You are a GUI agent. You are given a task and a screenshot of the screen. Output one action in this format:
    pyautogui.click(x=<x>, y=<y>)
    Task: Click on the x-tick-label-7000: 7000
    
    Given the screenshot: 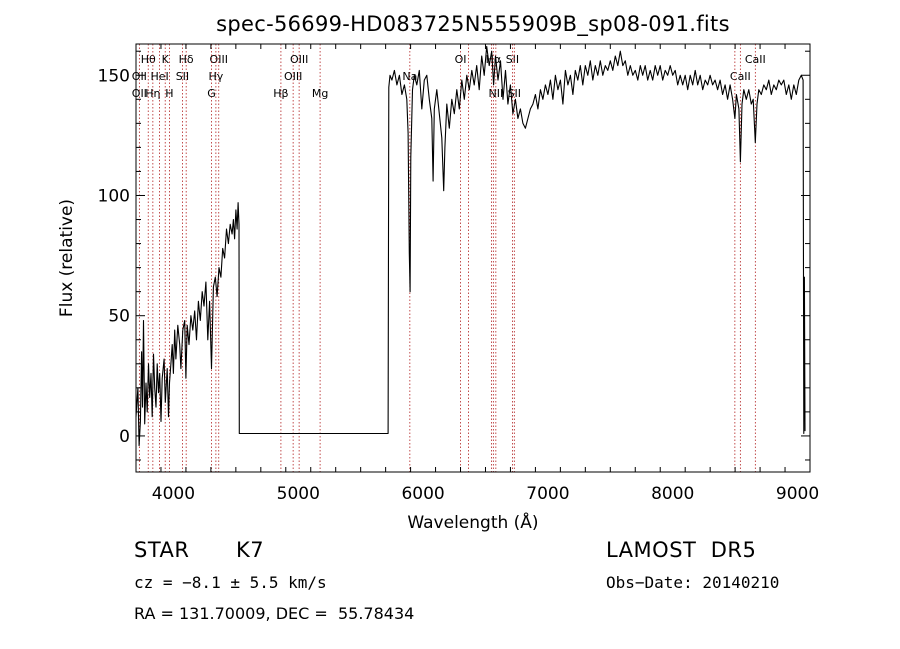 What is the action you would take?
    pyautogui.click(x=547, y=494)
    